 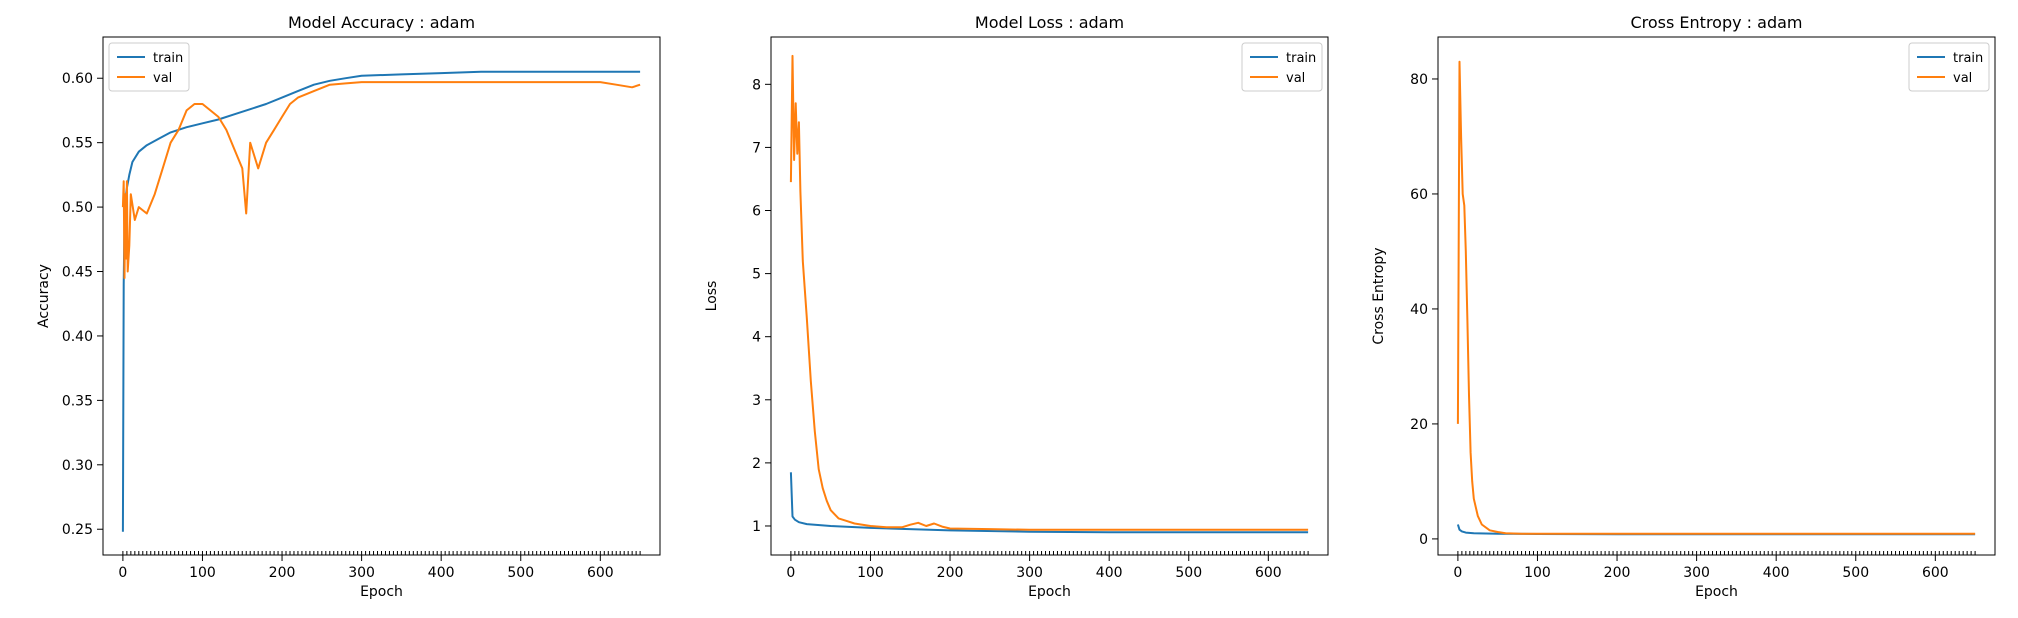 What do you see at coordinates (756, 401) in the screenshot?
I see `y-tick-label: 3` at bounding box center [756, 401].